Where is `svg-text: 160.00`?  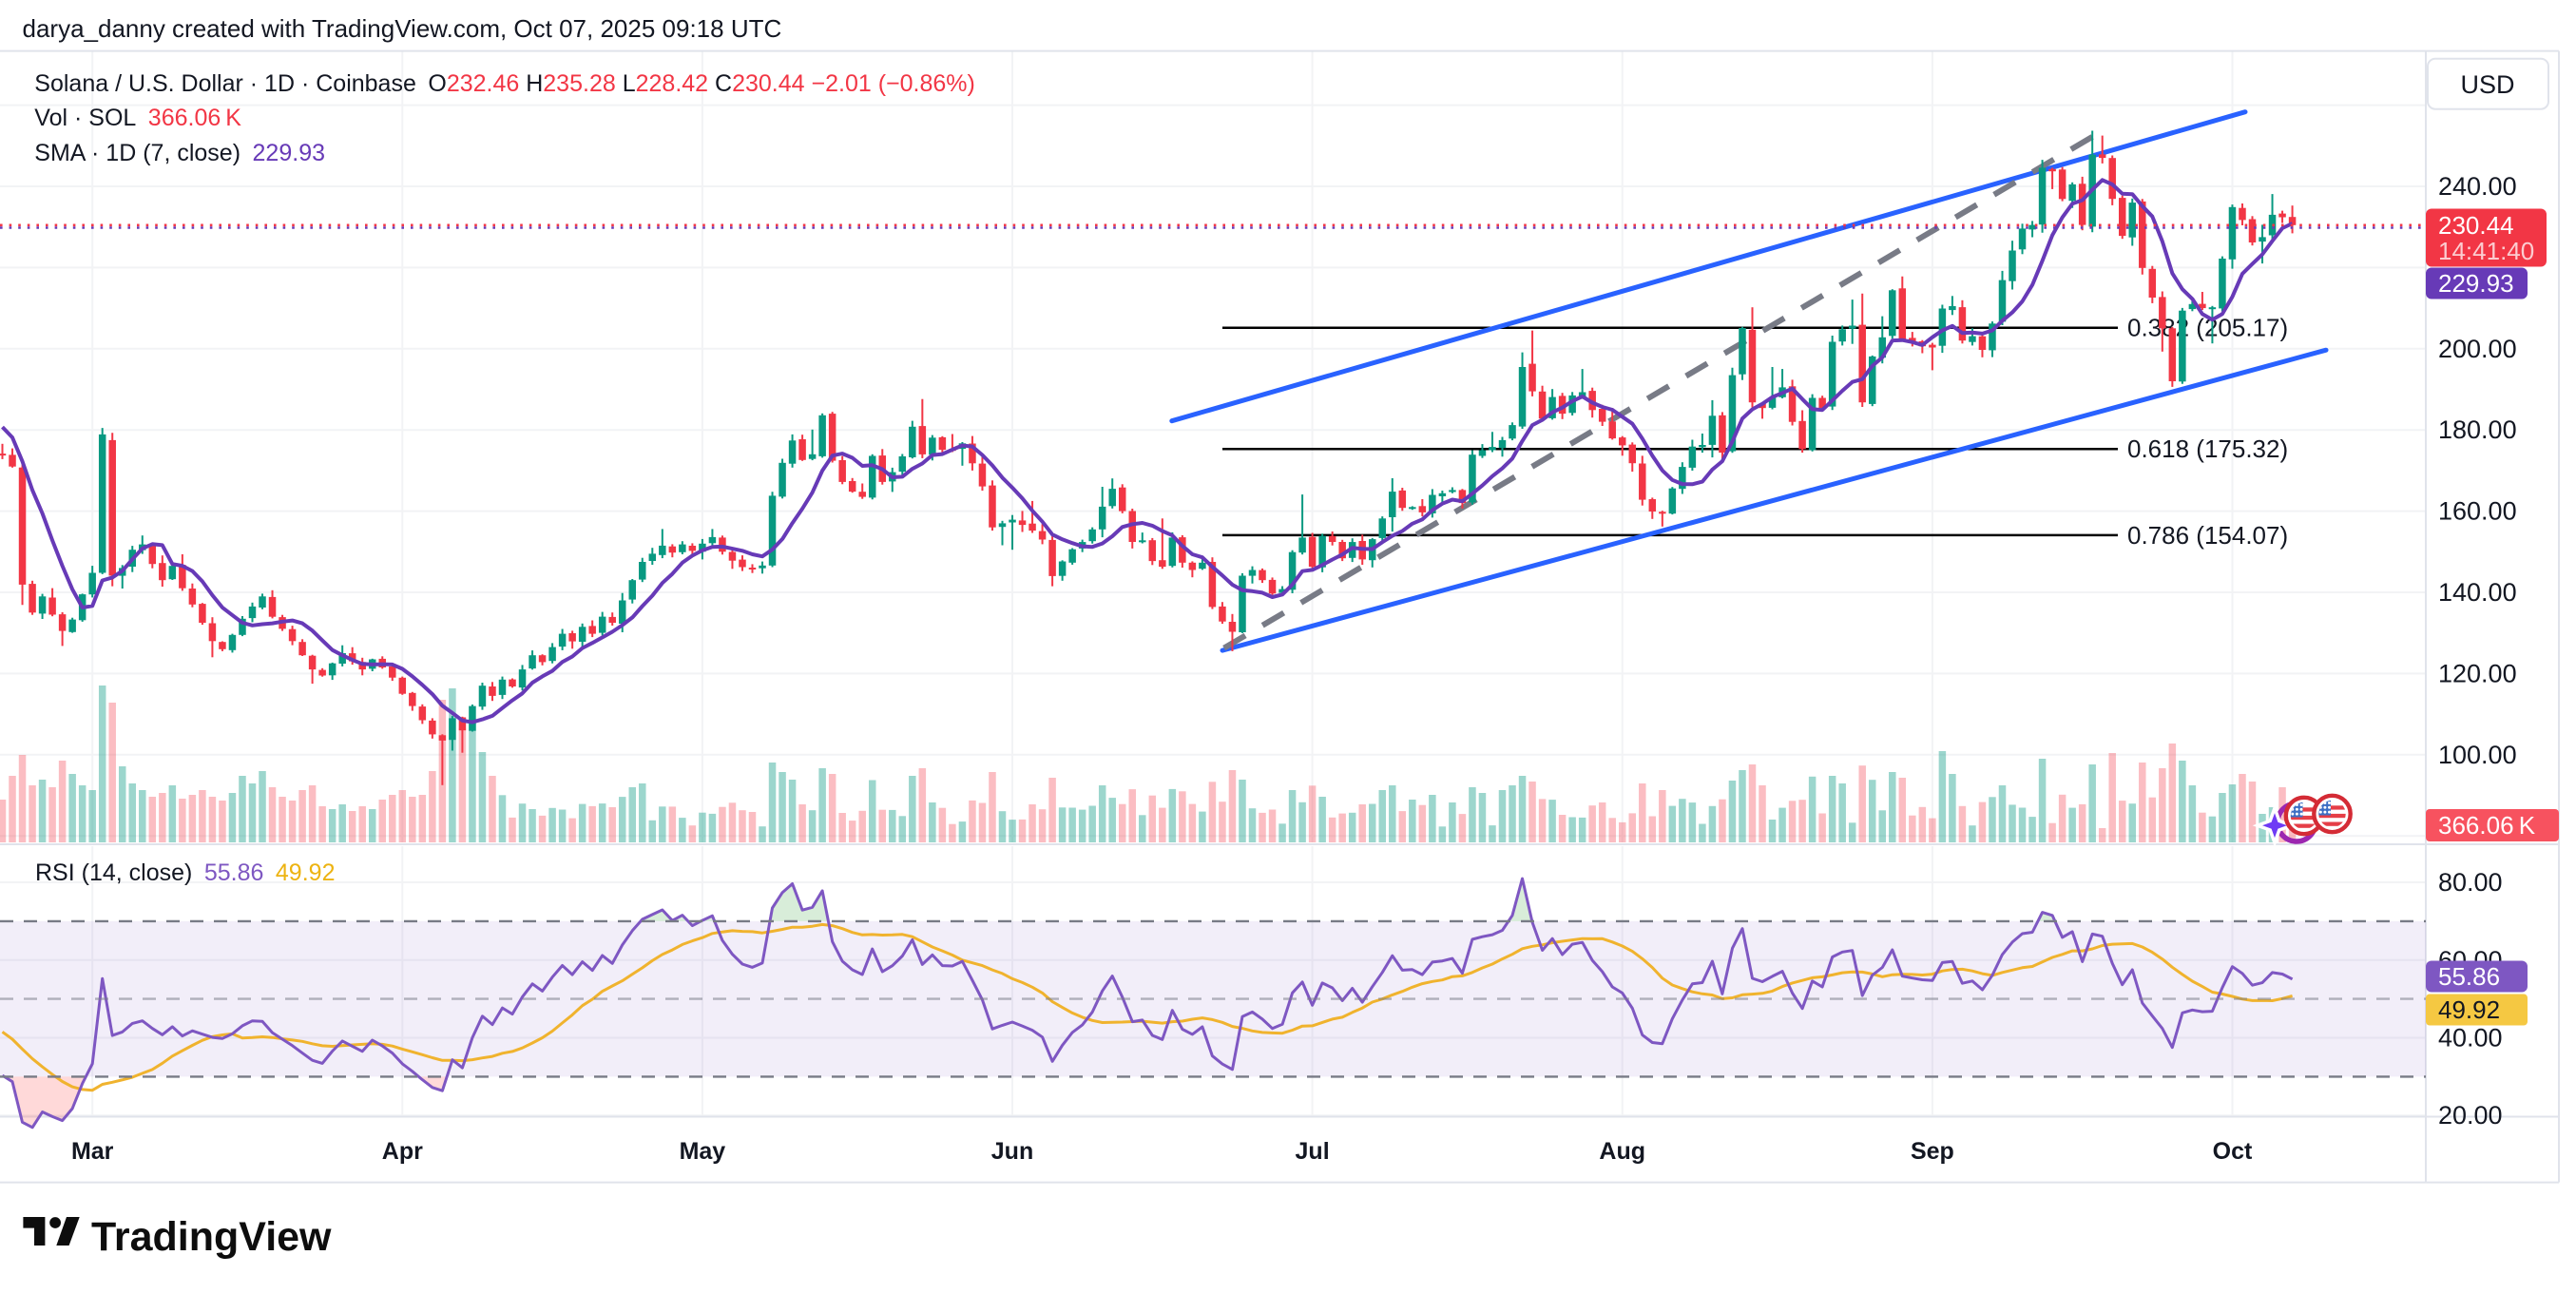
svg-text: 160.00 is located at coordinates (2478, 511).